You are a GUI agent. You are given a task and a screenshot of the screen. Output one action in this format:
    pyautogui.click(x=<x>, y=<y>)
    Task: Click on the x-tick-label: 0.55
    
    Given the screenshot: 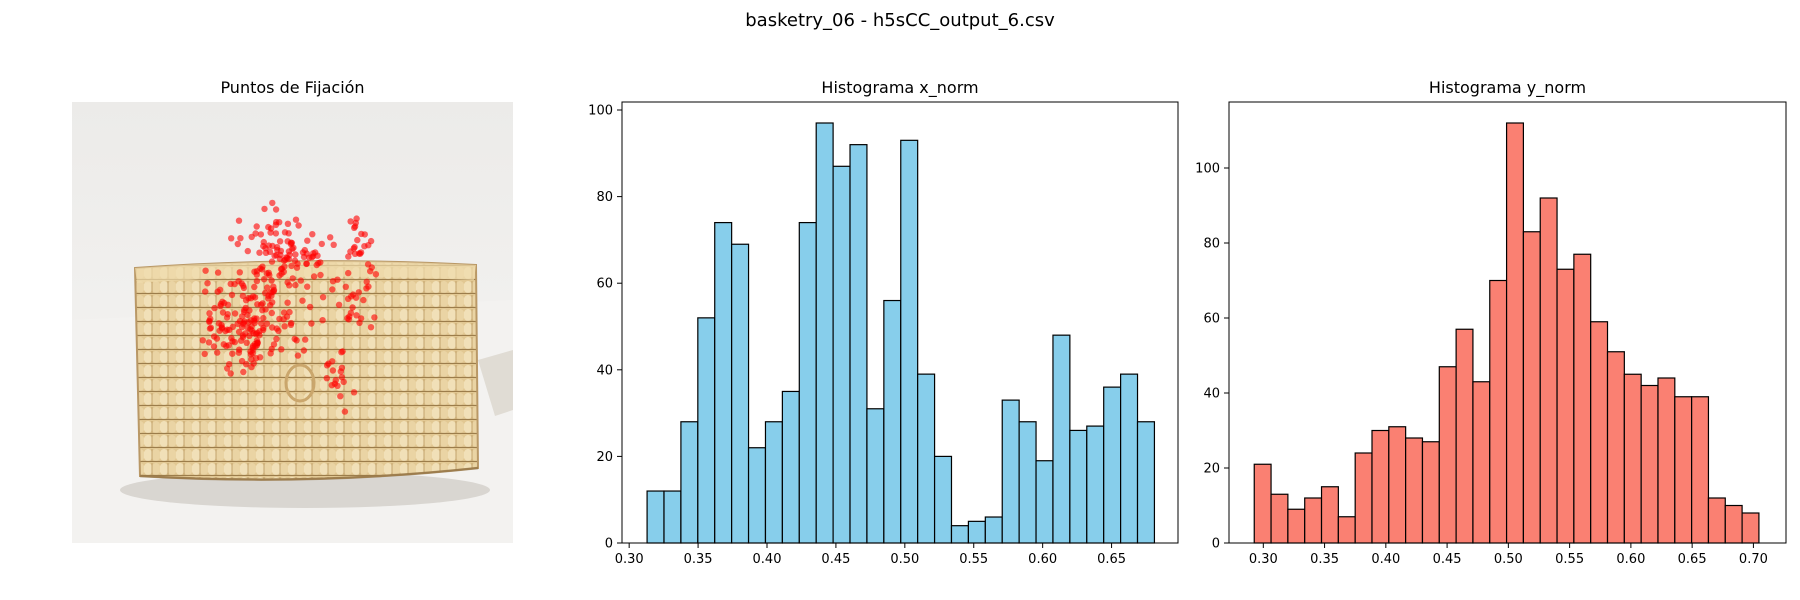 What is the action you would take?
    pyautogui.click(x=973, y=559)
    